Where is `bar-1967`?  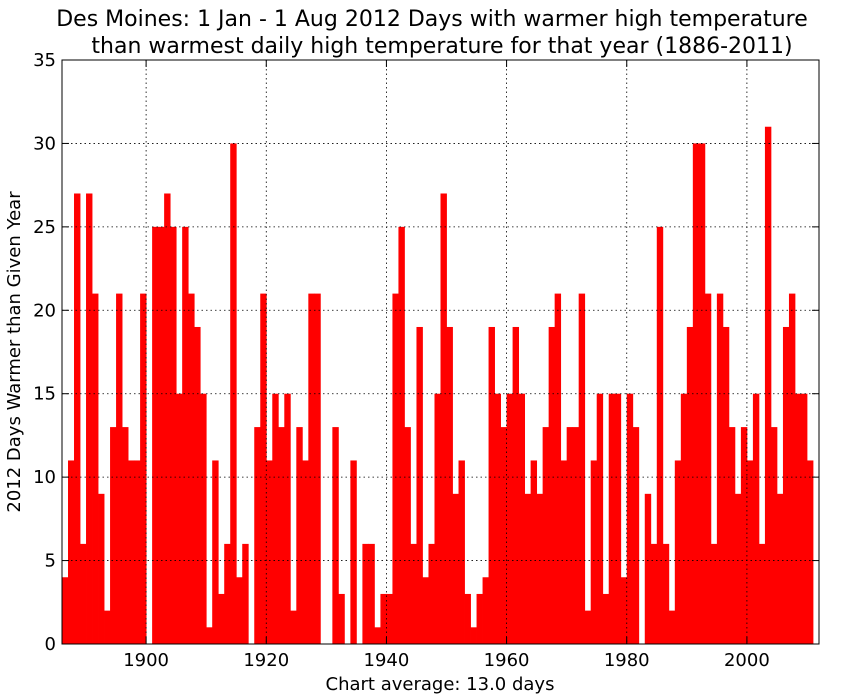
bar-1967 is located at coordinates (552, 485).